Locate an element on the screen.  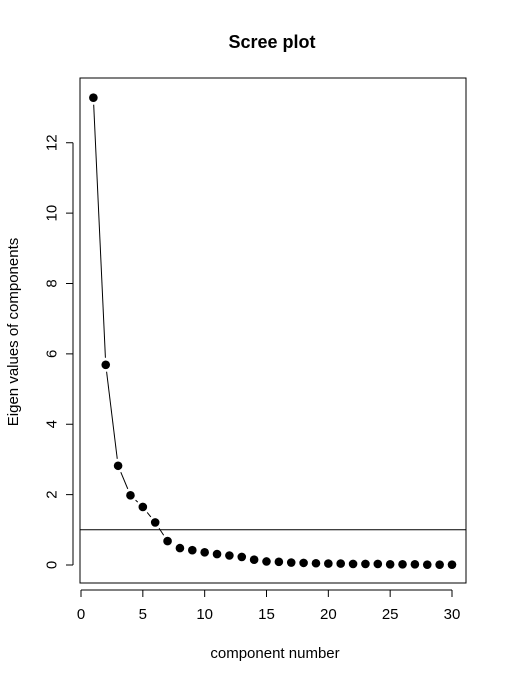
x-axis-label: component number is located at coordinates (274, 653).